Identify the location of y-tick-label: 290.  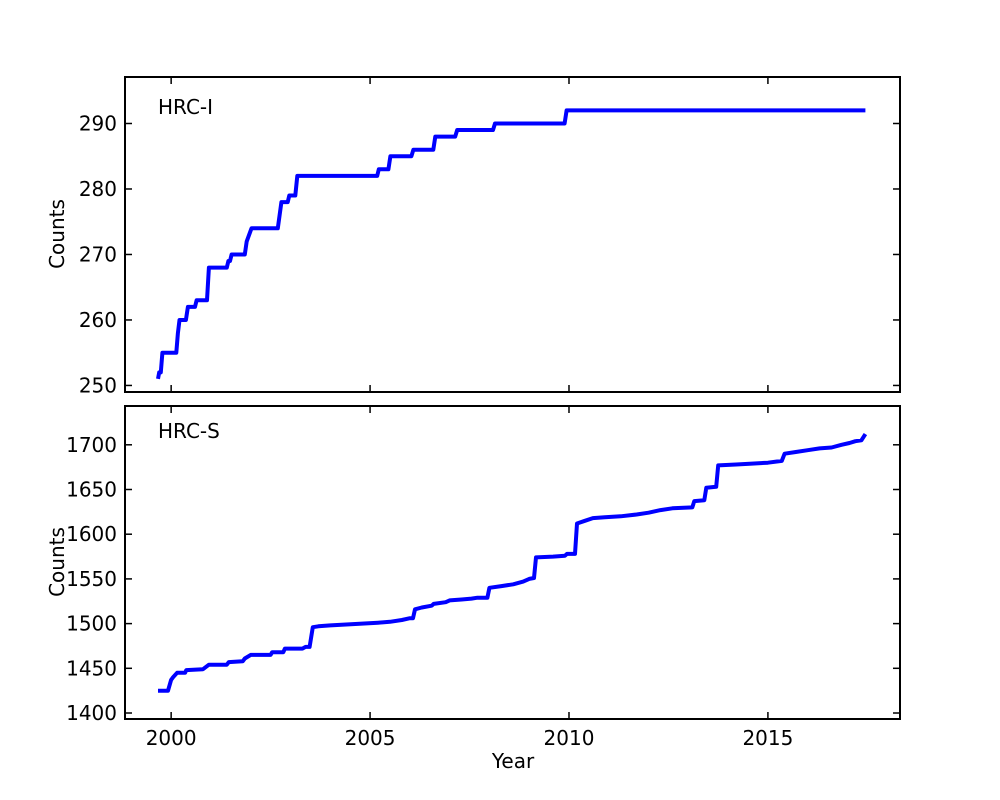
(98, 123).